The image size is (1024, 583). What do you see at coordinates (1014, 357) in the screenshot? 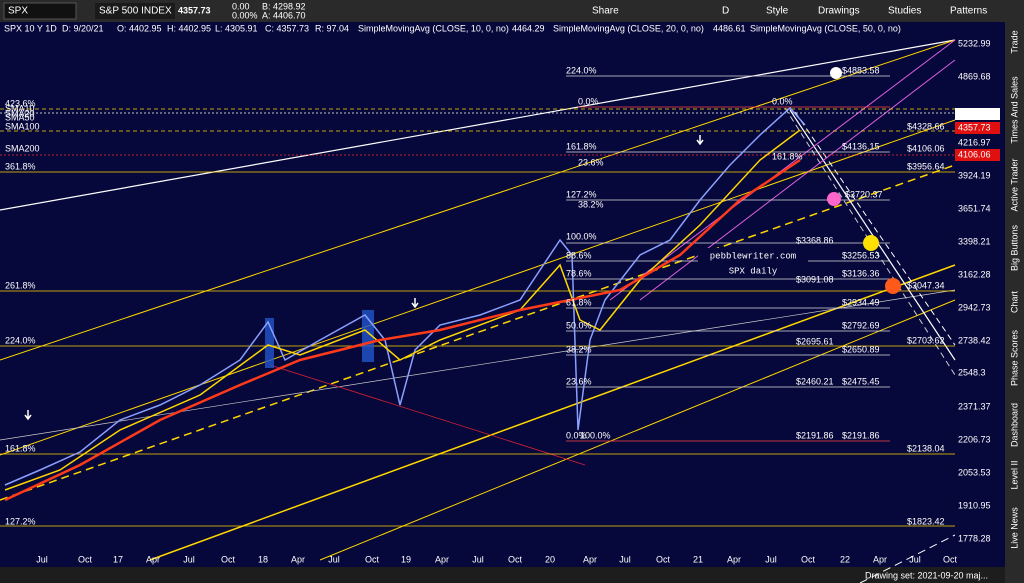
I see `side-tab: Phase Scores` at bounding box center [1014, 357].